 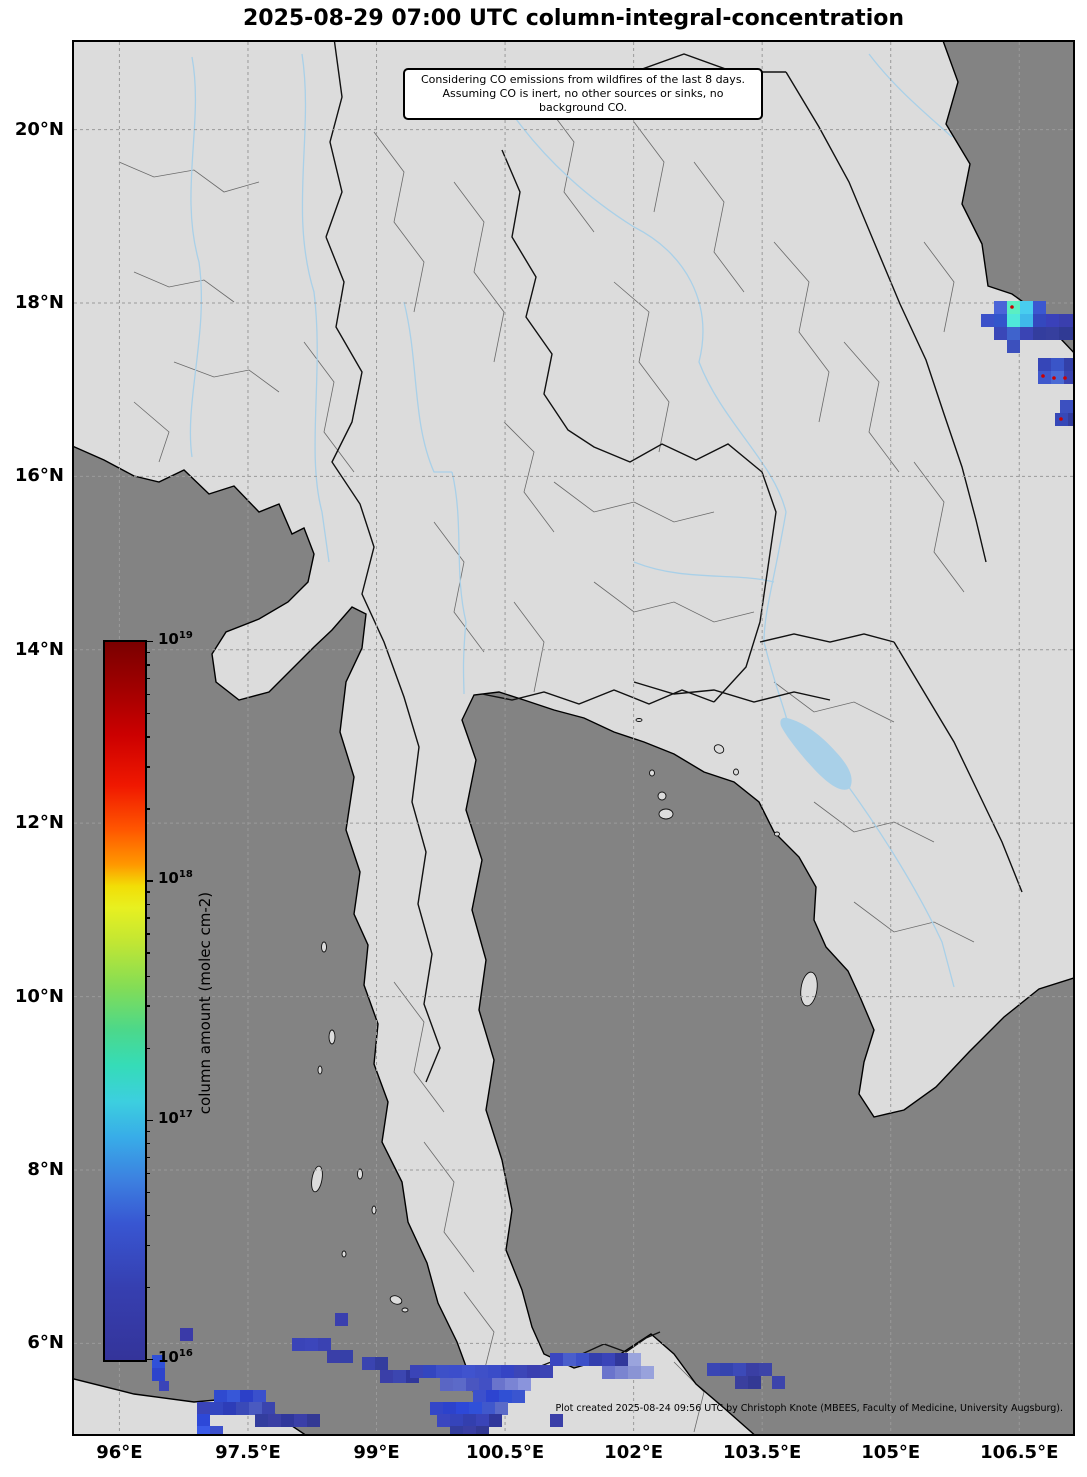 I want to click on y-tick-label: 10°N, so click(x=39, y=996).